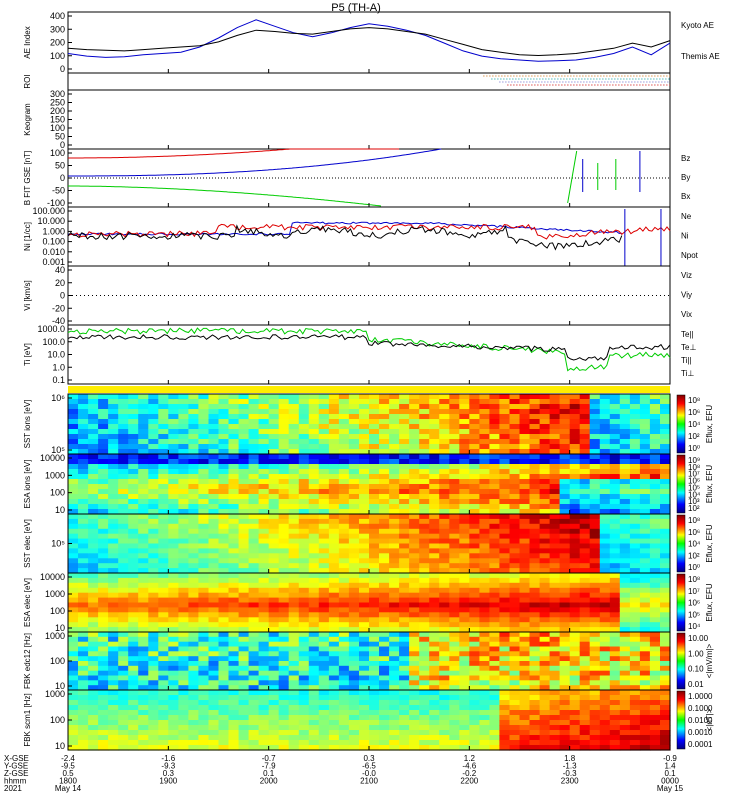 This screenshot has height=800, width=750. Describe the element at coordinates (696, 684) in the screenshot. I see `fbk_e-cbar-tick: 0.01` at that location.